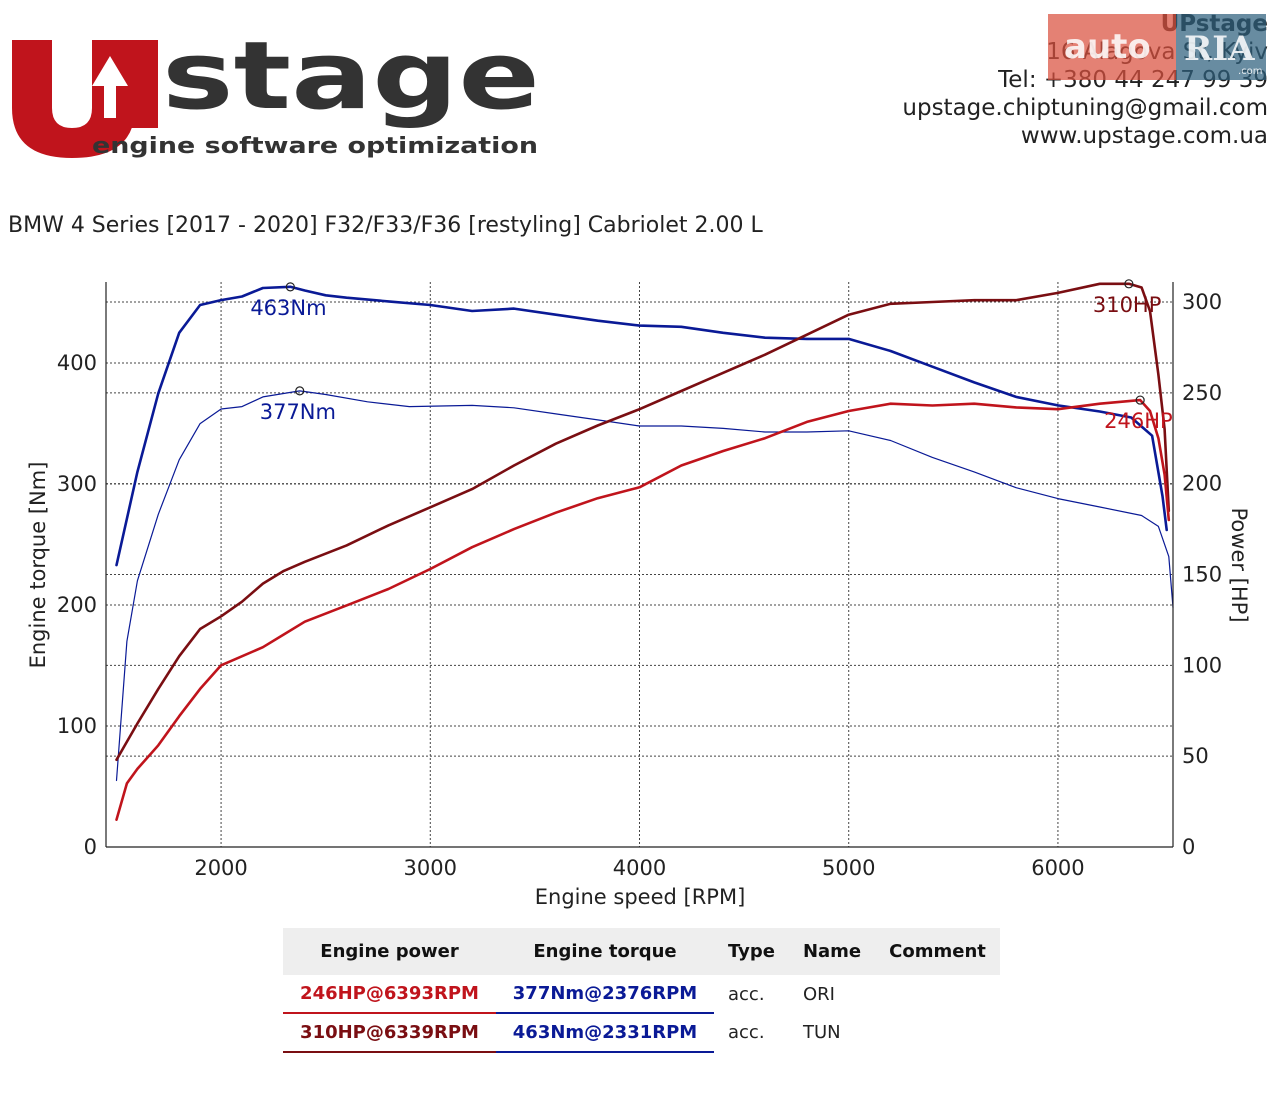 The height and width of the screenshot is (1113, 1280). I want to click on x-tick-label: 5000, so click(848, 868).